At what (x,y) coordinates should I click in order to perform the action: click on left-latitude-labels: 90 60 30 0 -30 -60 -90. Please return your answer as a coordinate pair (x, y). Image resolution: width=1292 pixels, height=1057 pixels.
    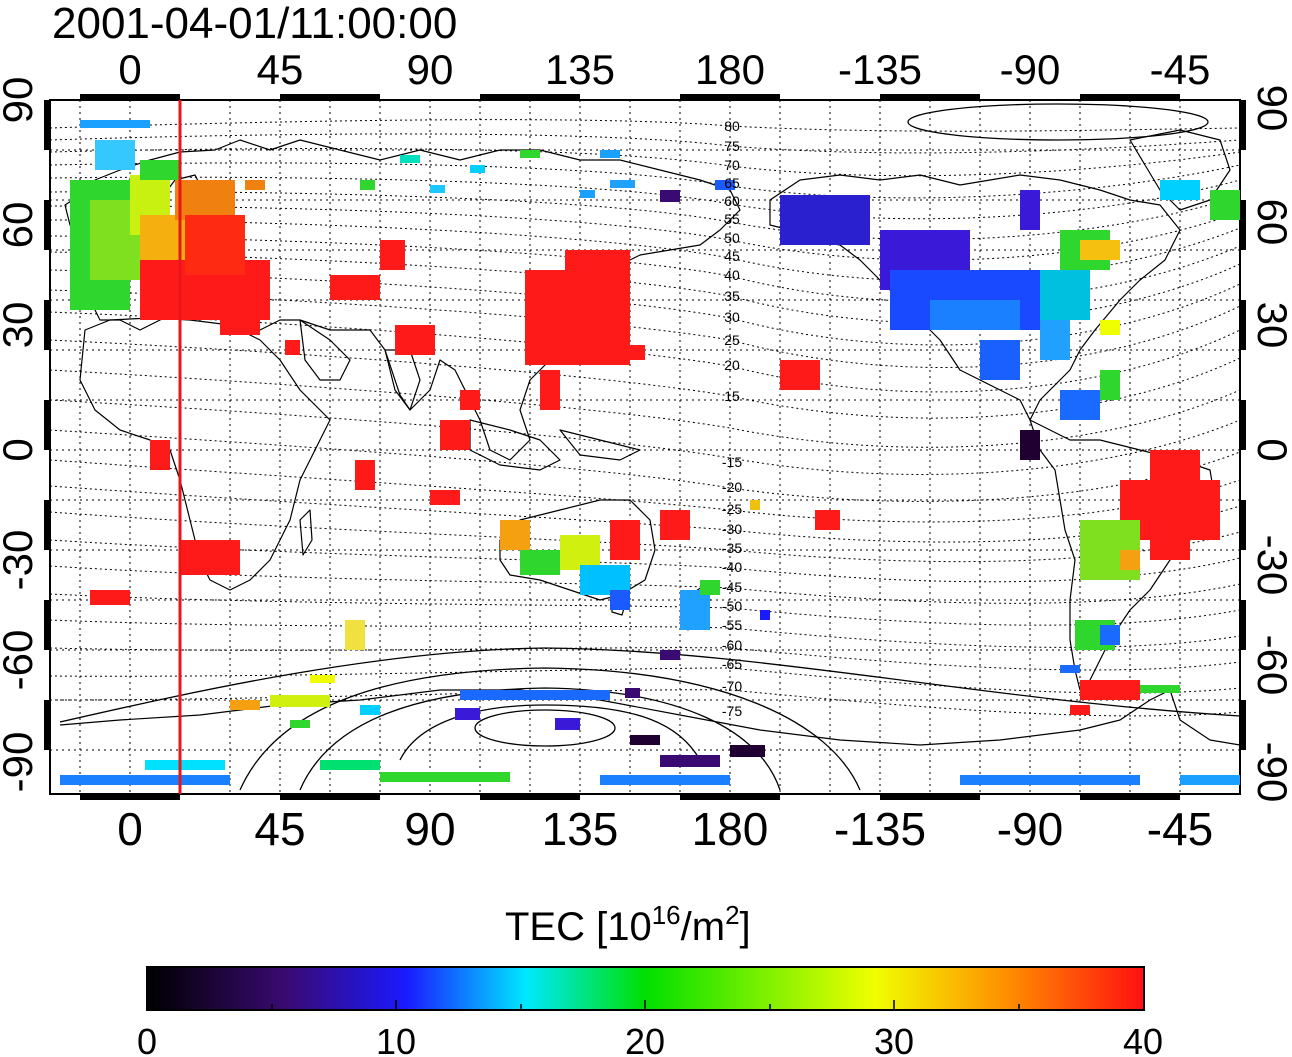
    Looking at the image, I should click on (20, 435).